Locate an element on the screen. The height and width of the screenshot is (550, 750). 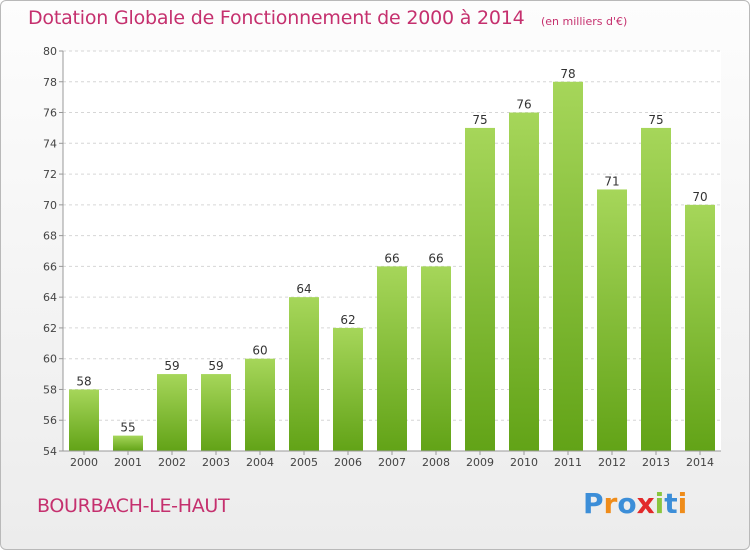
chart-unit: (en milliers d'€) is located at coordinates (584, 21).